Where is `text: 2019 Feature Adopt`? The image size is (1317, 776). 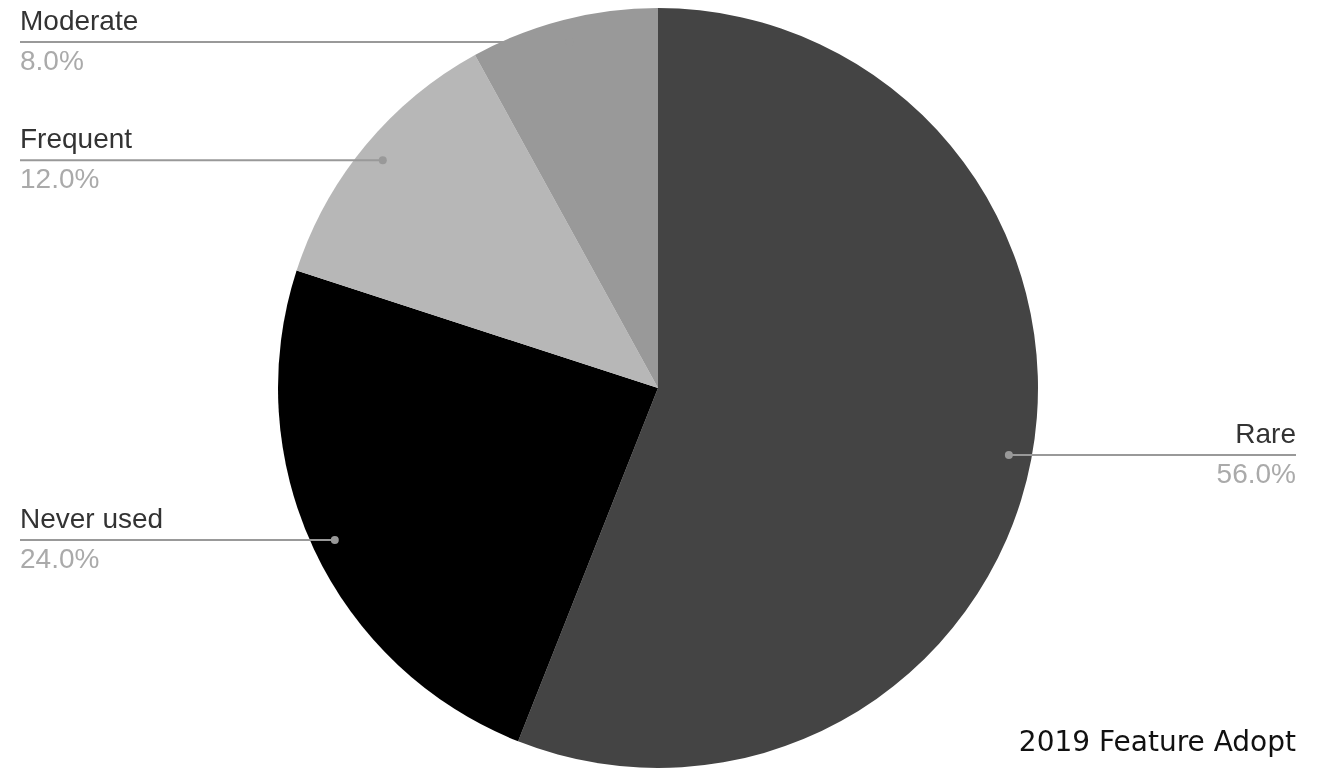
text: 2019 Feature Adopt is located at coordinates (1157, 742).